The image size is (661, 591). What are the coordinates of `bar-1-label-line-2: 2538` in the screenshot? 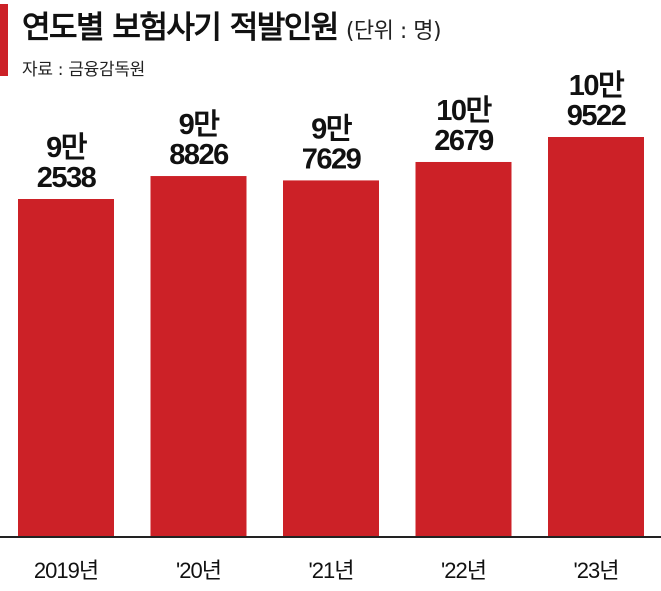 It's located at (67, 178).